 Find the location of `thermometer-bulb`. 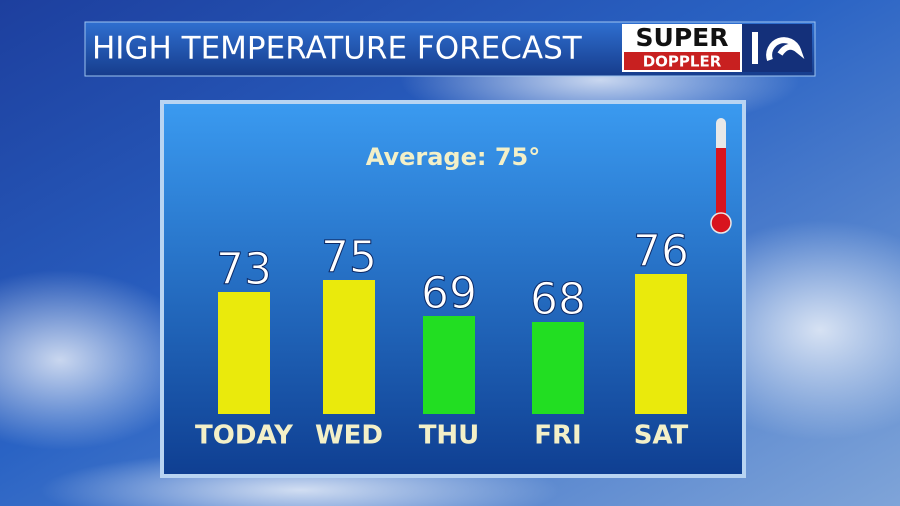

thermometer-bulb is located at coordinates (721, 223).